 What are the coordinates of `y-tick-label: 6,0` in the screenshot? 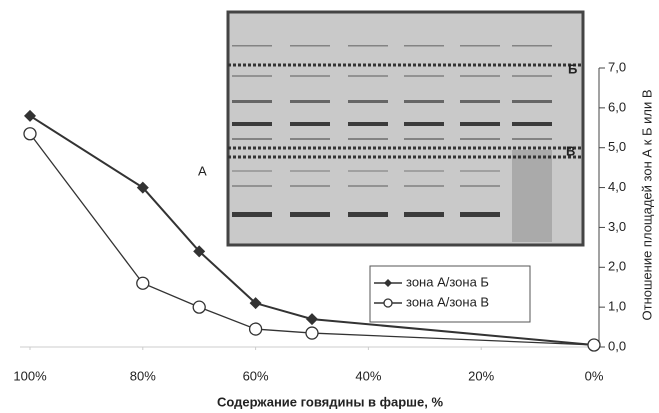 It's located at (617, 106).